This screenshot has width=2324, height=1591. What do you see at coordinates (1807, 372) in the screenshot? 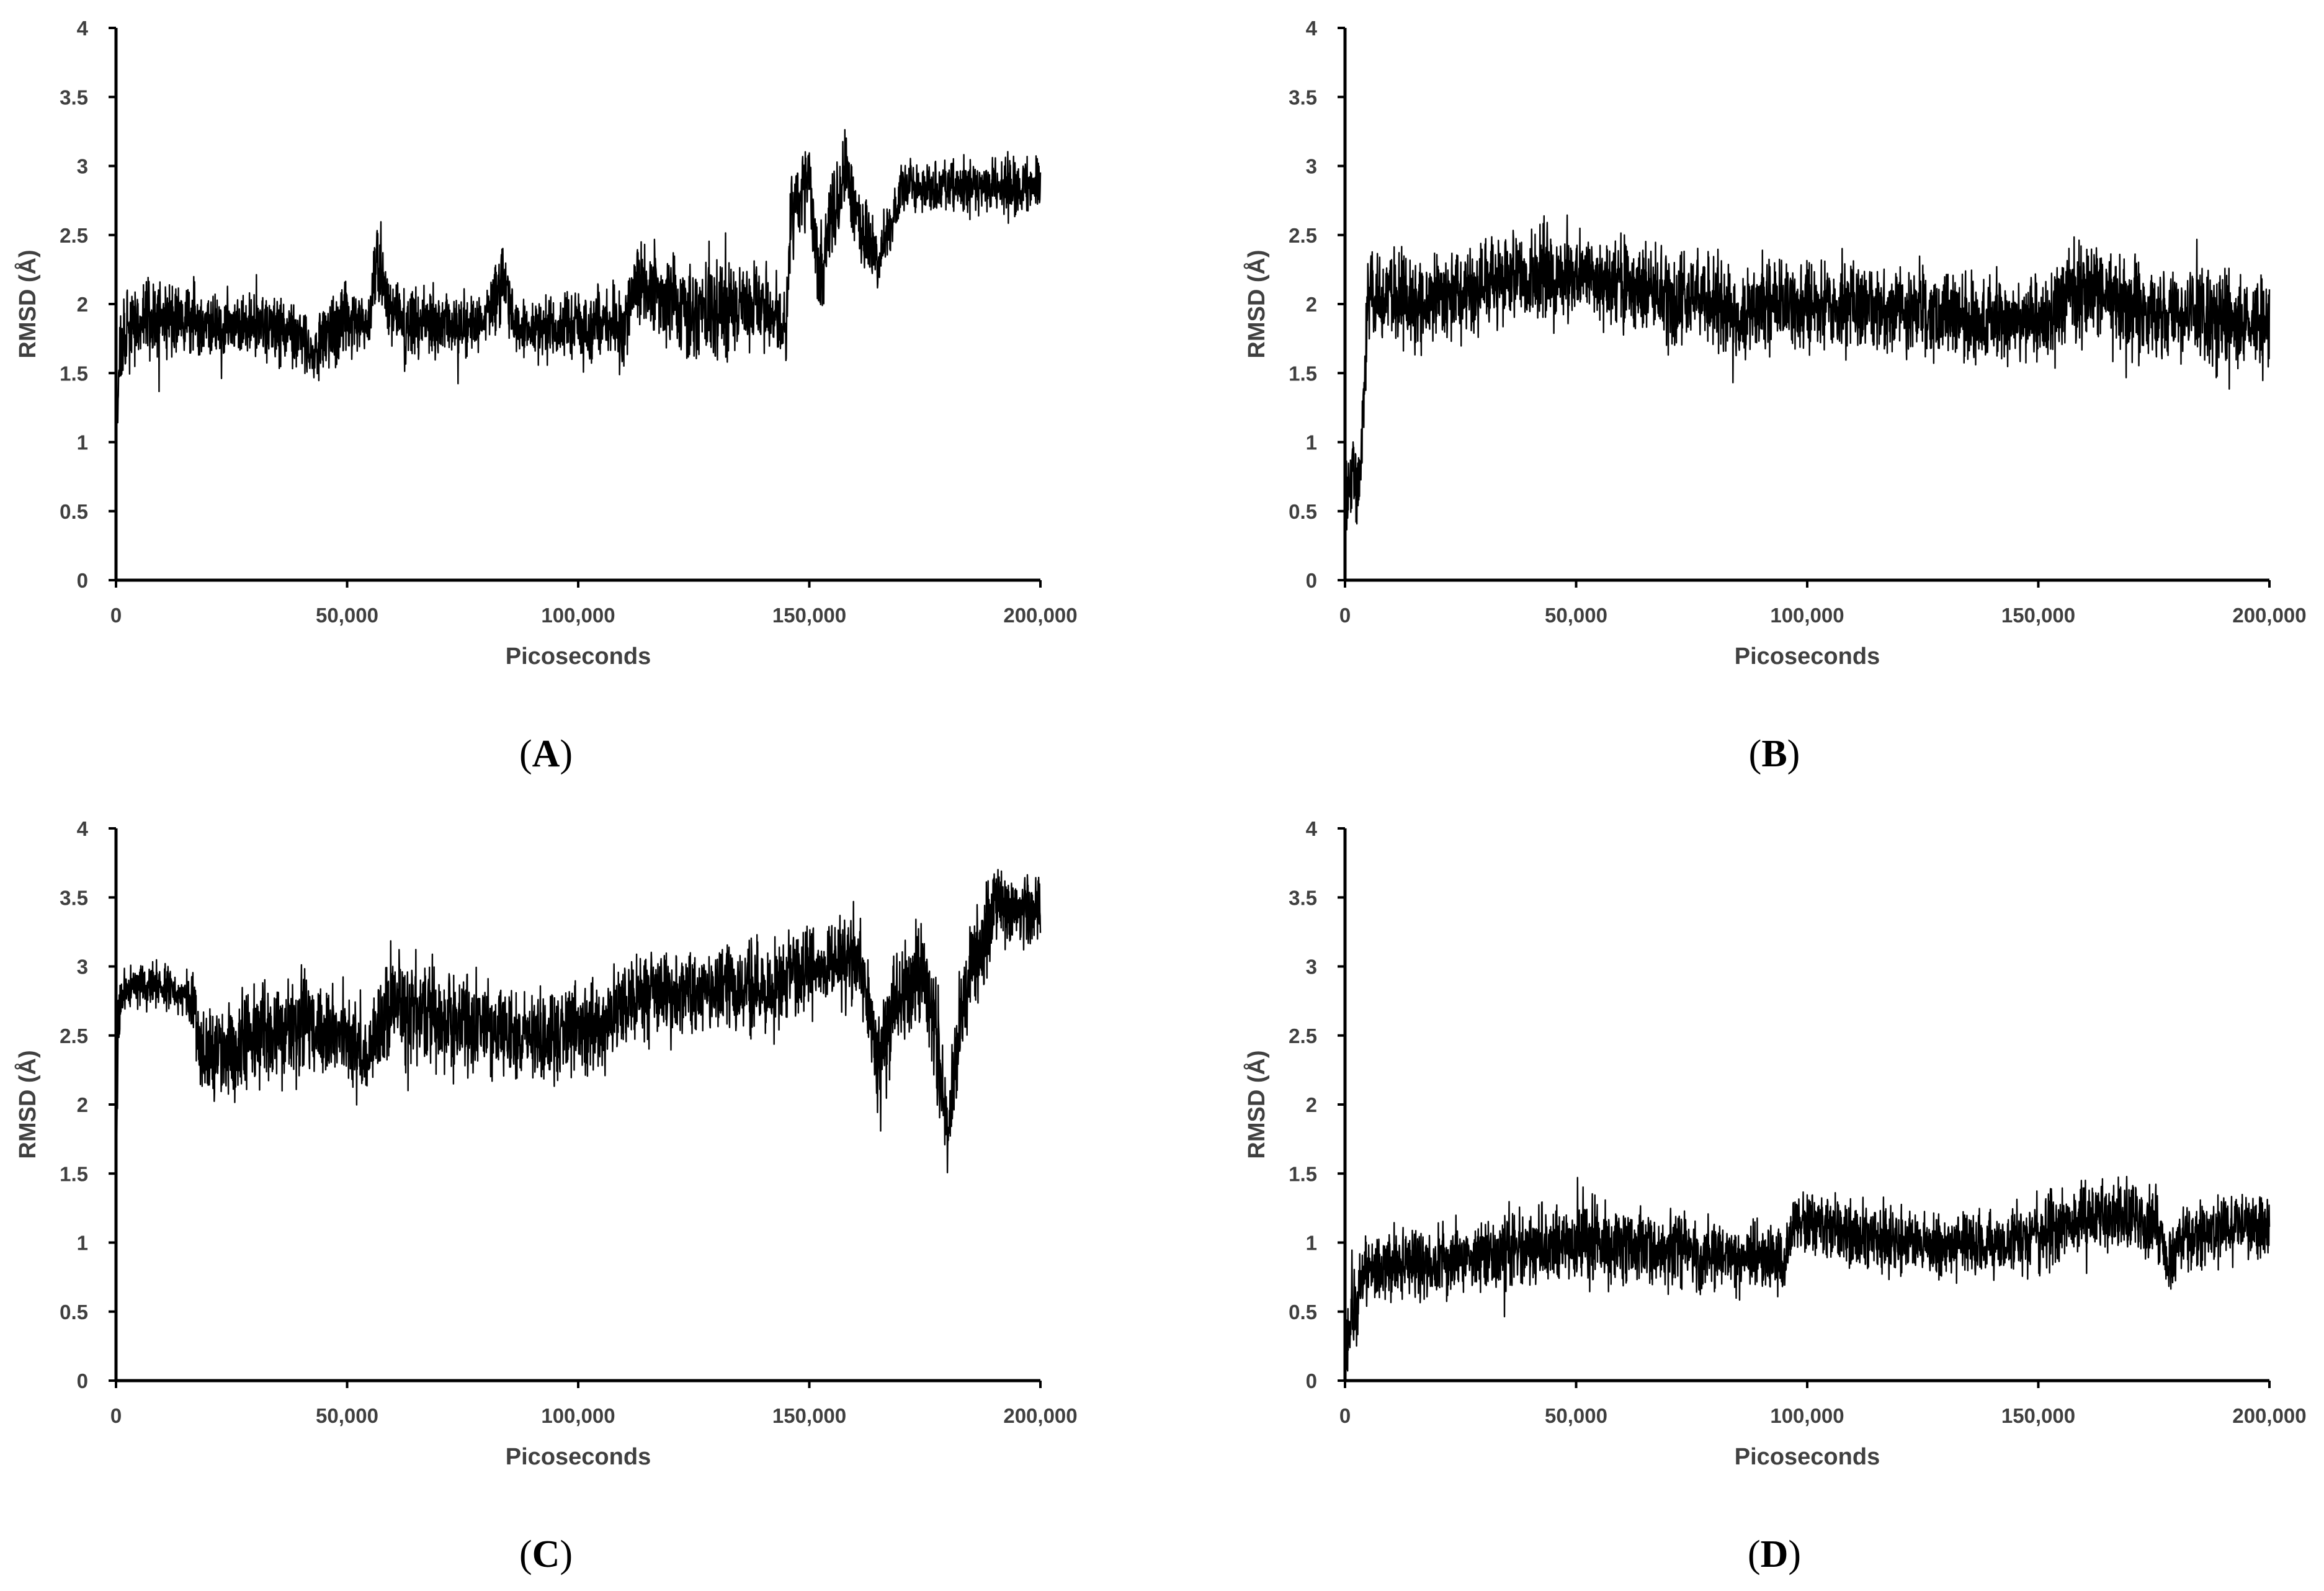
I see `series-line-b` at bounding box center [1807, 372].